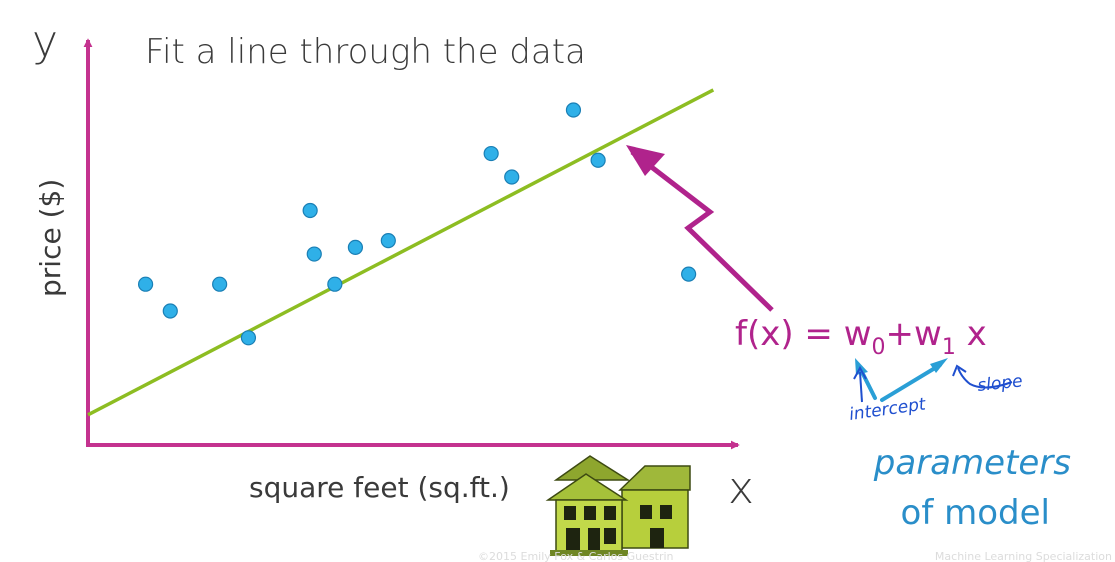 The width and height of the screenshot is (1115, 562). I want to click on footer-copyright: ©2015 Emily Fox & Carlos Guestrin, so click(576, 556).